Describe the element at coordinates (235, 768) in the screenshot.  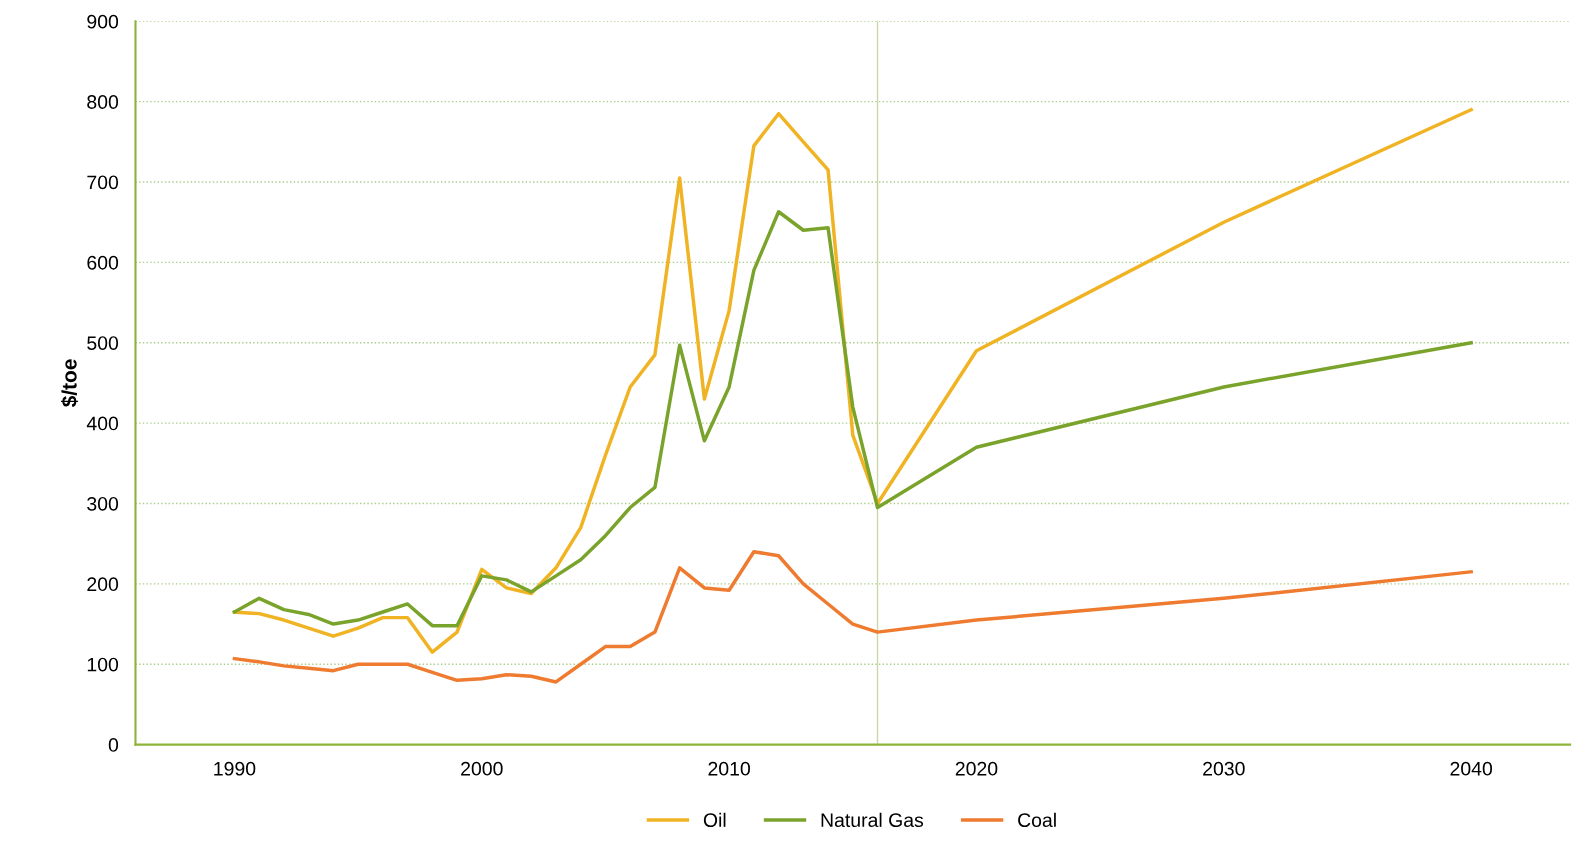
I see `x-tick-label: 1990` at that location.